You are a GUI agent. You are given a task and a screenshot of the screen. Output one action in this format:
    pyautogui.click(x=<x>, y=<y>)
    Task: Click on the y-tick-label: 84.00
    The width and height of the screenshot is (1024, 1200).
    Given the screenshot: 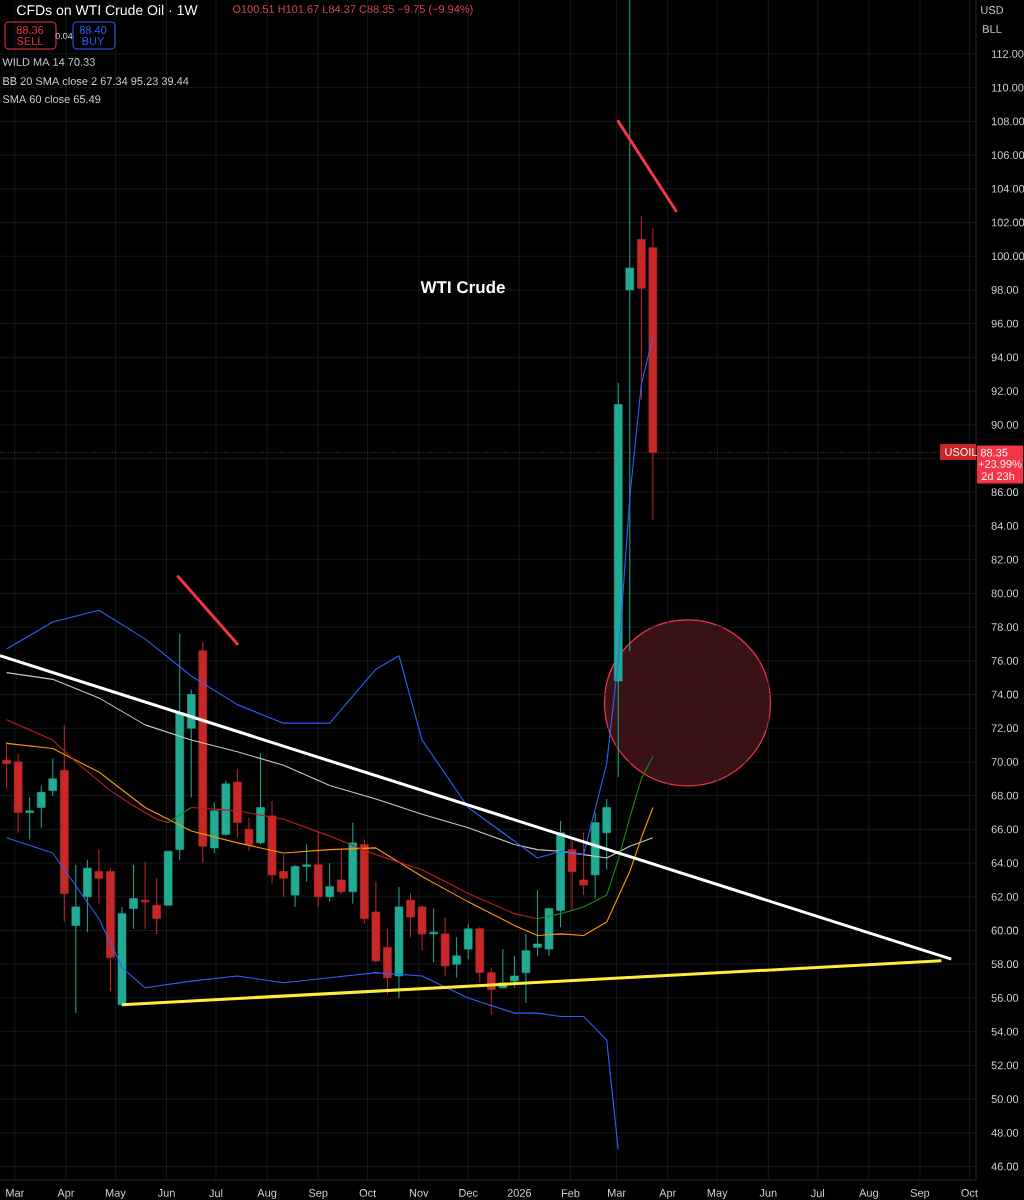 What is the action you would take?
    pyautogui.click(x=1005, y=526)
    